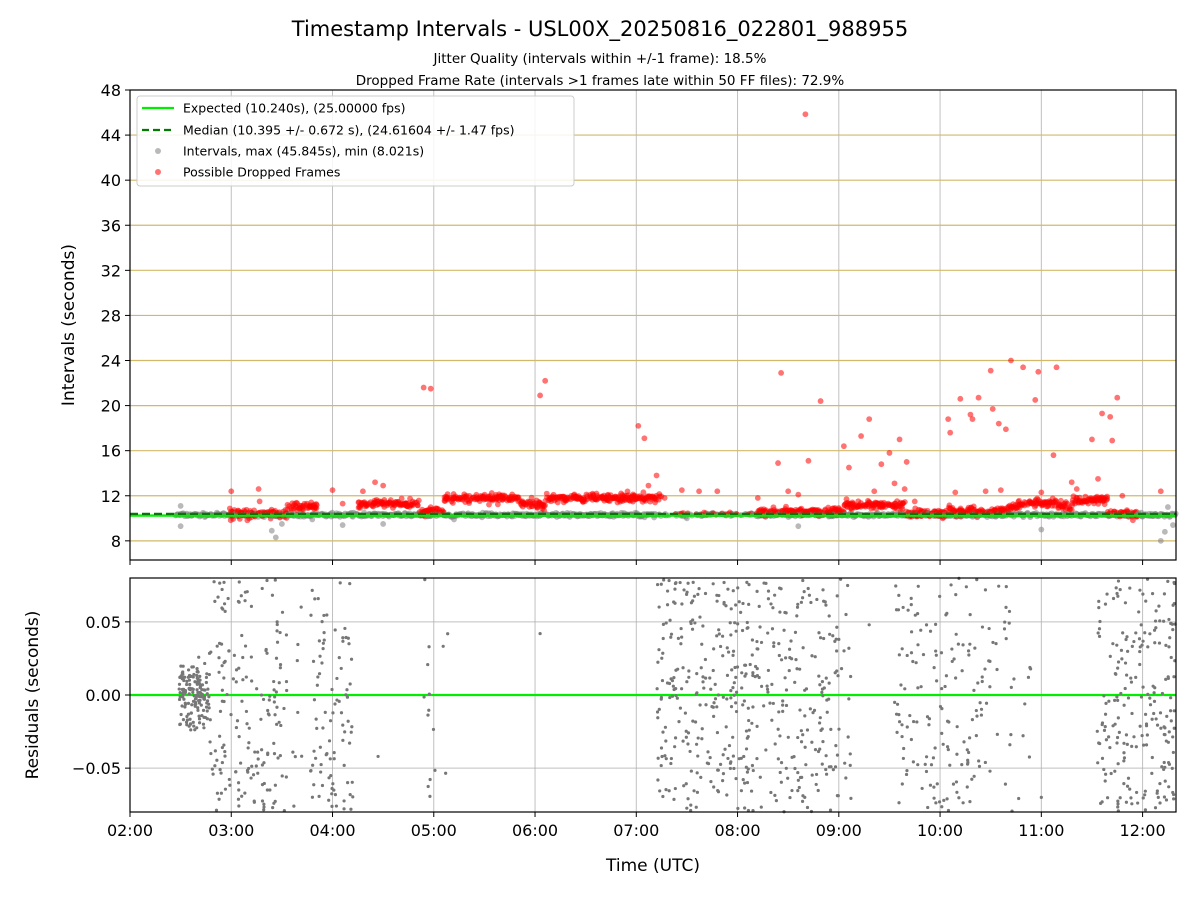  I want to click on interval-outlier-point, so click(1041, 529).